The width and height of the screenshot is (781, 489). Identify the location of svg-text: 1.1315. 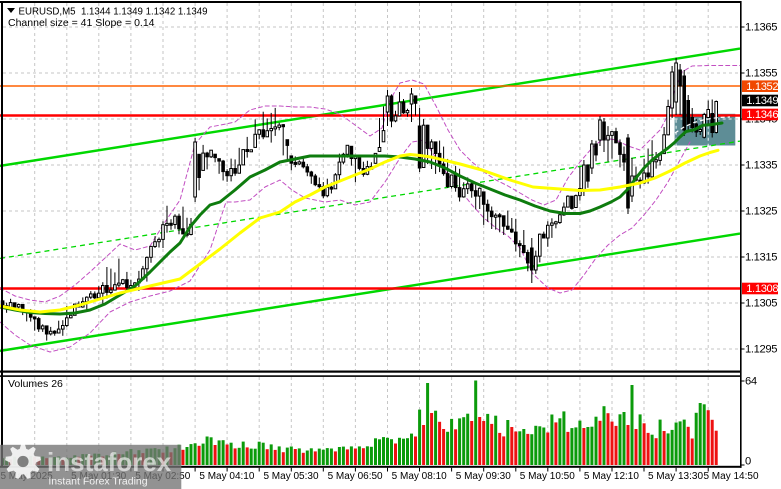
(761, 258).